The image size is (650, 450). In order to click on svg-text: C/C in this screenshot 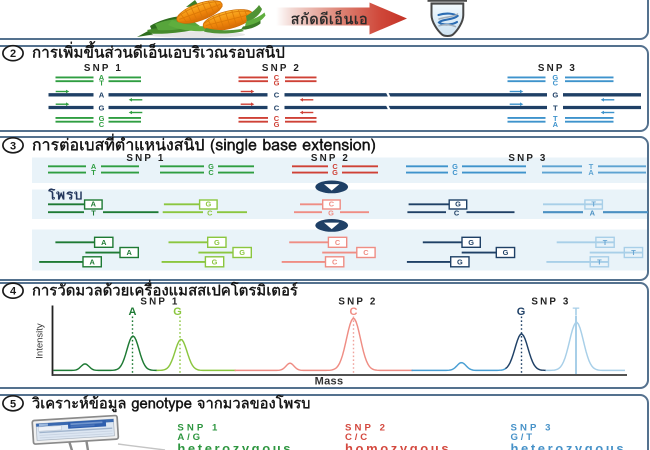, I will do `click(357, 437)`.